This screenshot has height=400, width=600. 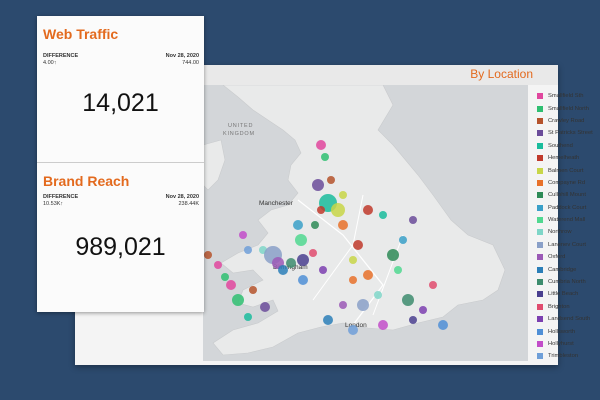 I want to click on legend-item: Landsend South, so click(x=568, y=319).